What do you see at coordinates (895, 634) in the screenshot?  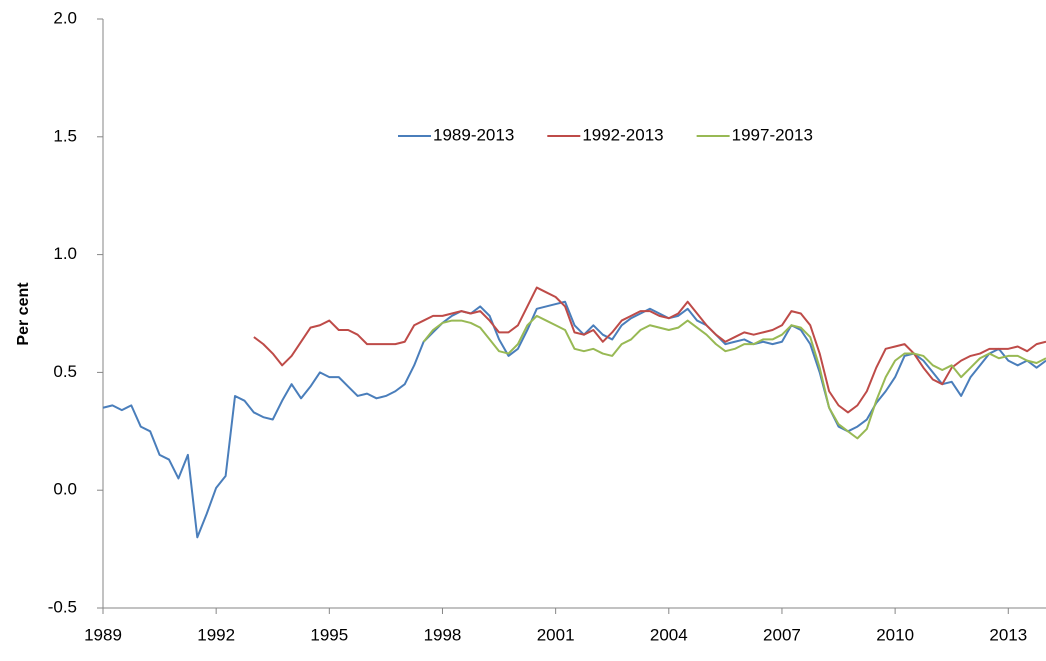 I see `x-tick-label: 2010` at bounding box center [895, 634].